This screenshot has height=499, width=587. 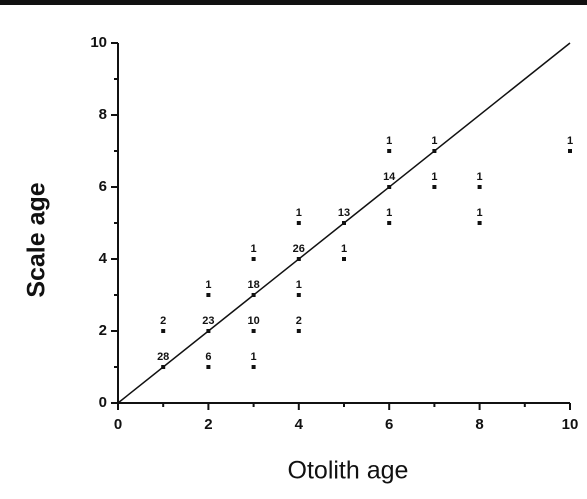 What do you see at coordinates (293, 2) in the screenshot?
I see `top-rule` at bounding box center [293, 2].